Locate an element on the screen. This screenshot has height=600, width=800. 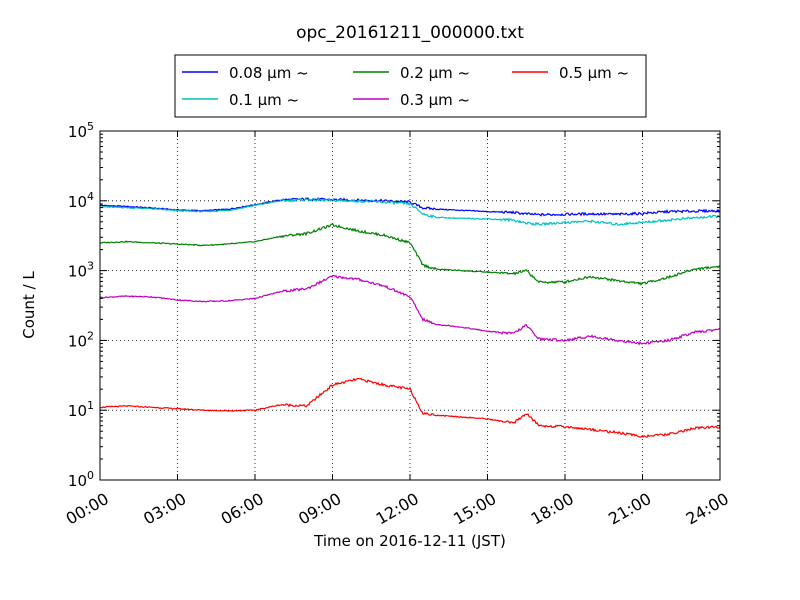
legend-label: 0.5 μm ~ is located at coordinates (594, 73).